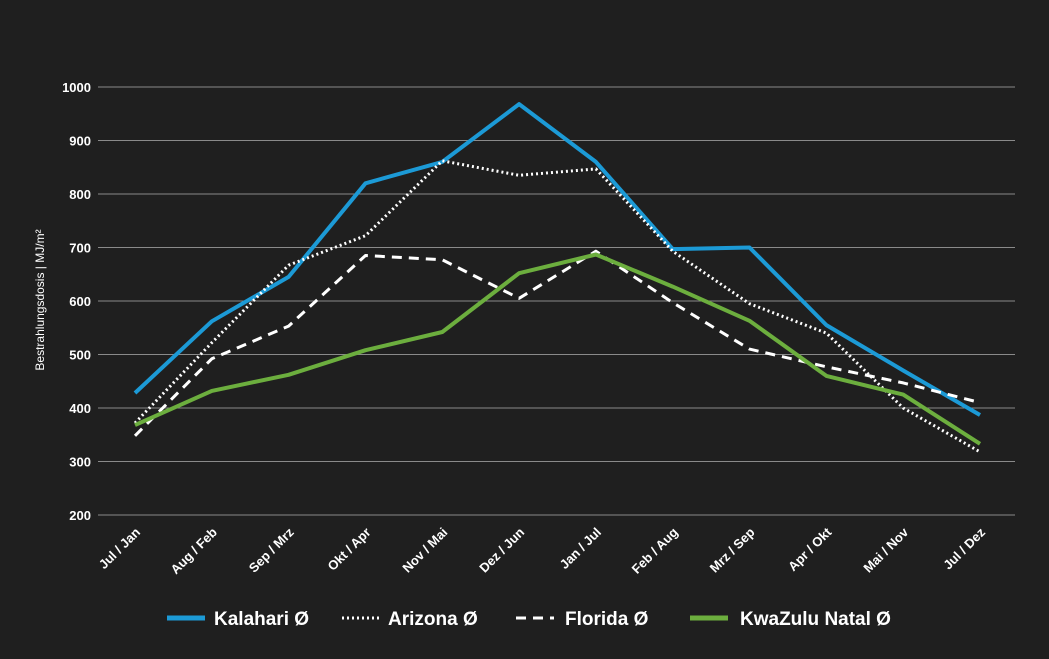 This screenshot has width=1049, height=659. What do you see at coordinates (80, 301) in the screenshot?
I see `y-tick-label: 600` at bounding box center [80, 301].